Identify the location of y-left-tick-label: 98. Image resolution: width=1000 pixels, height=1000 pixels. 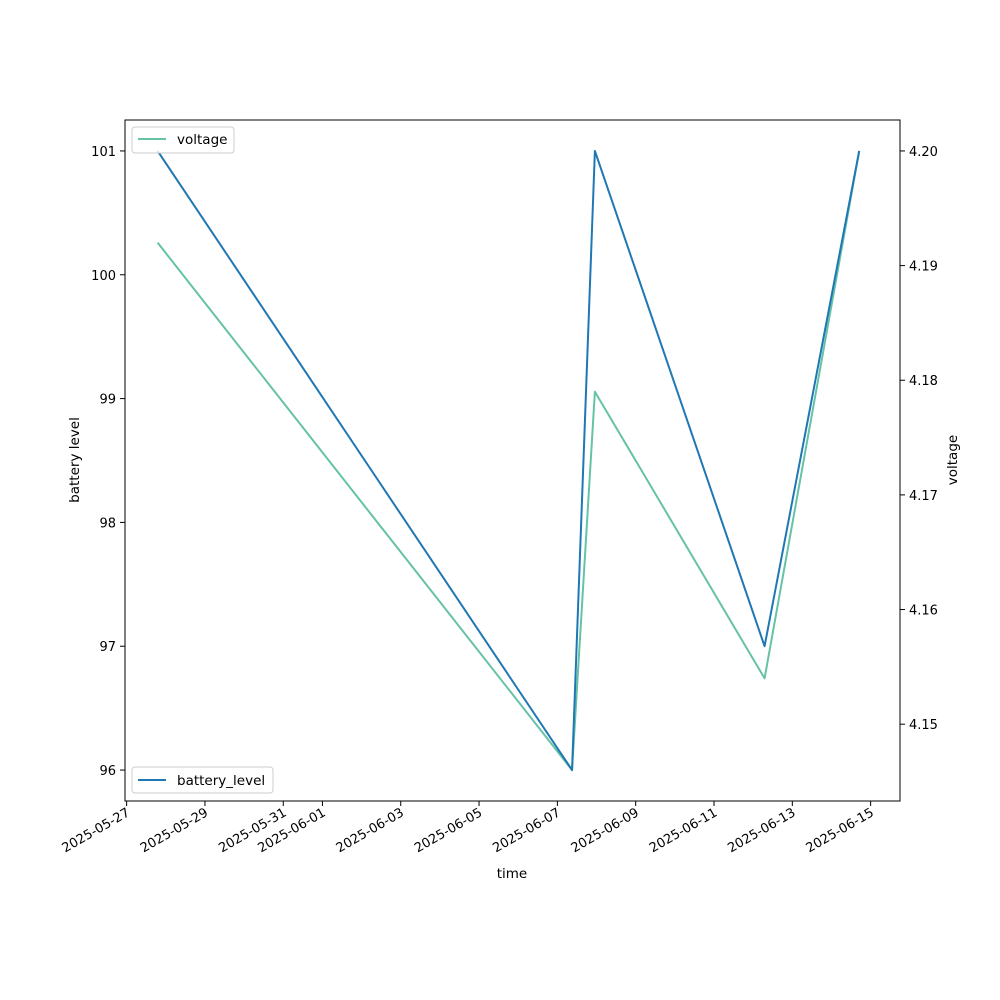
(107, 523).